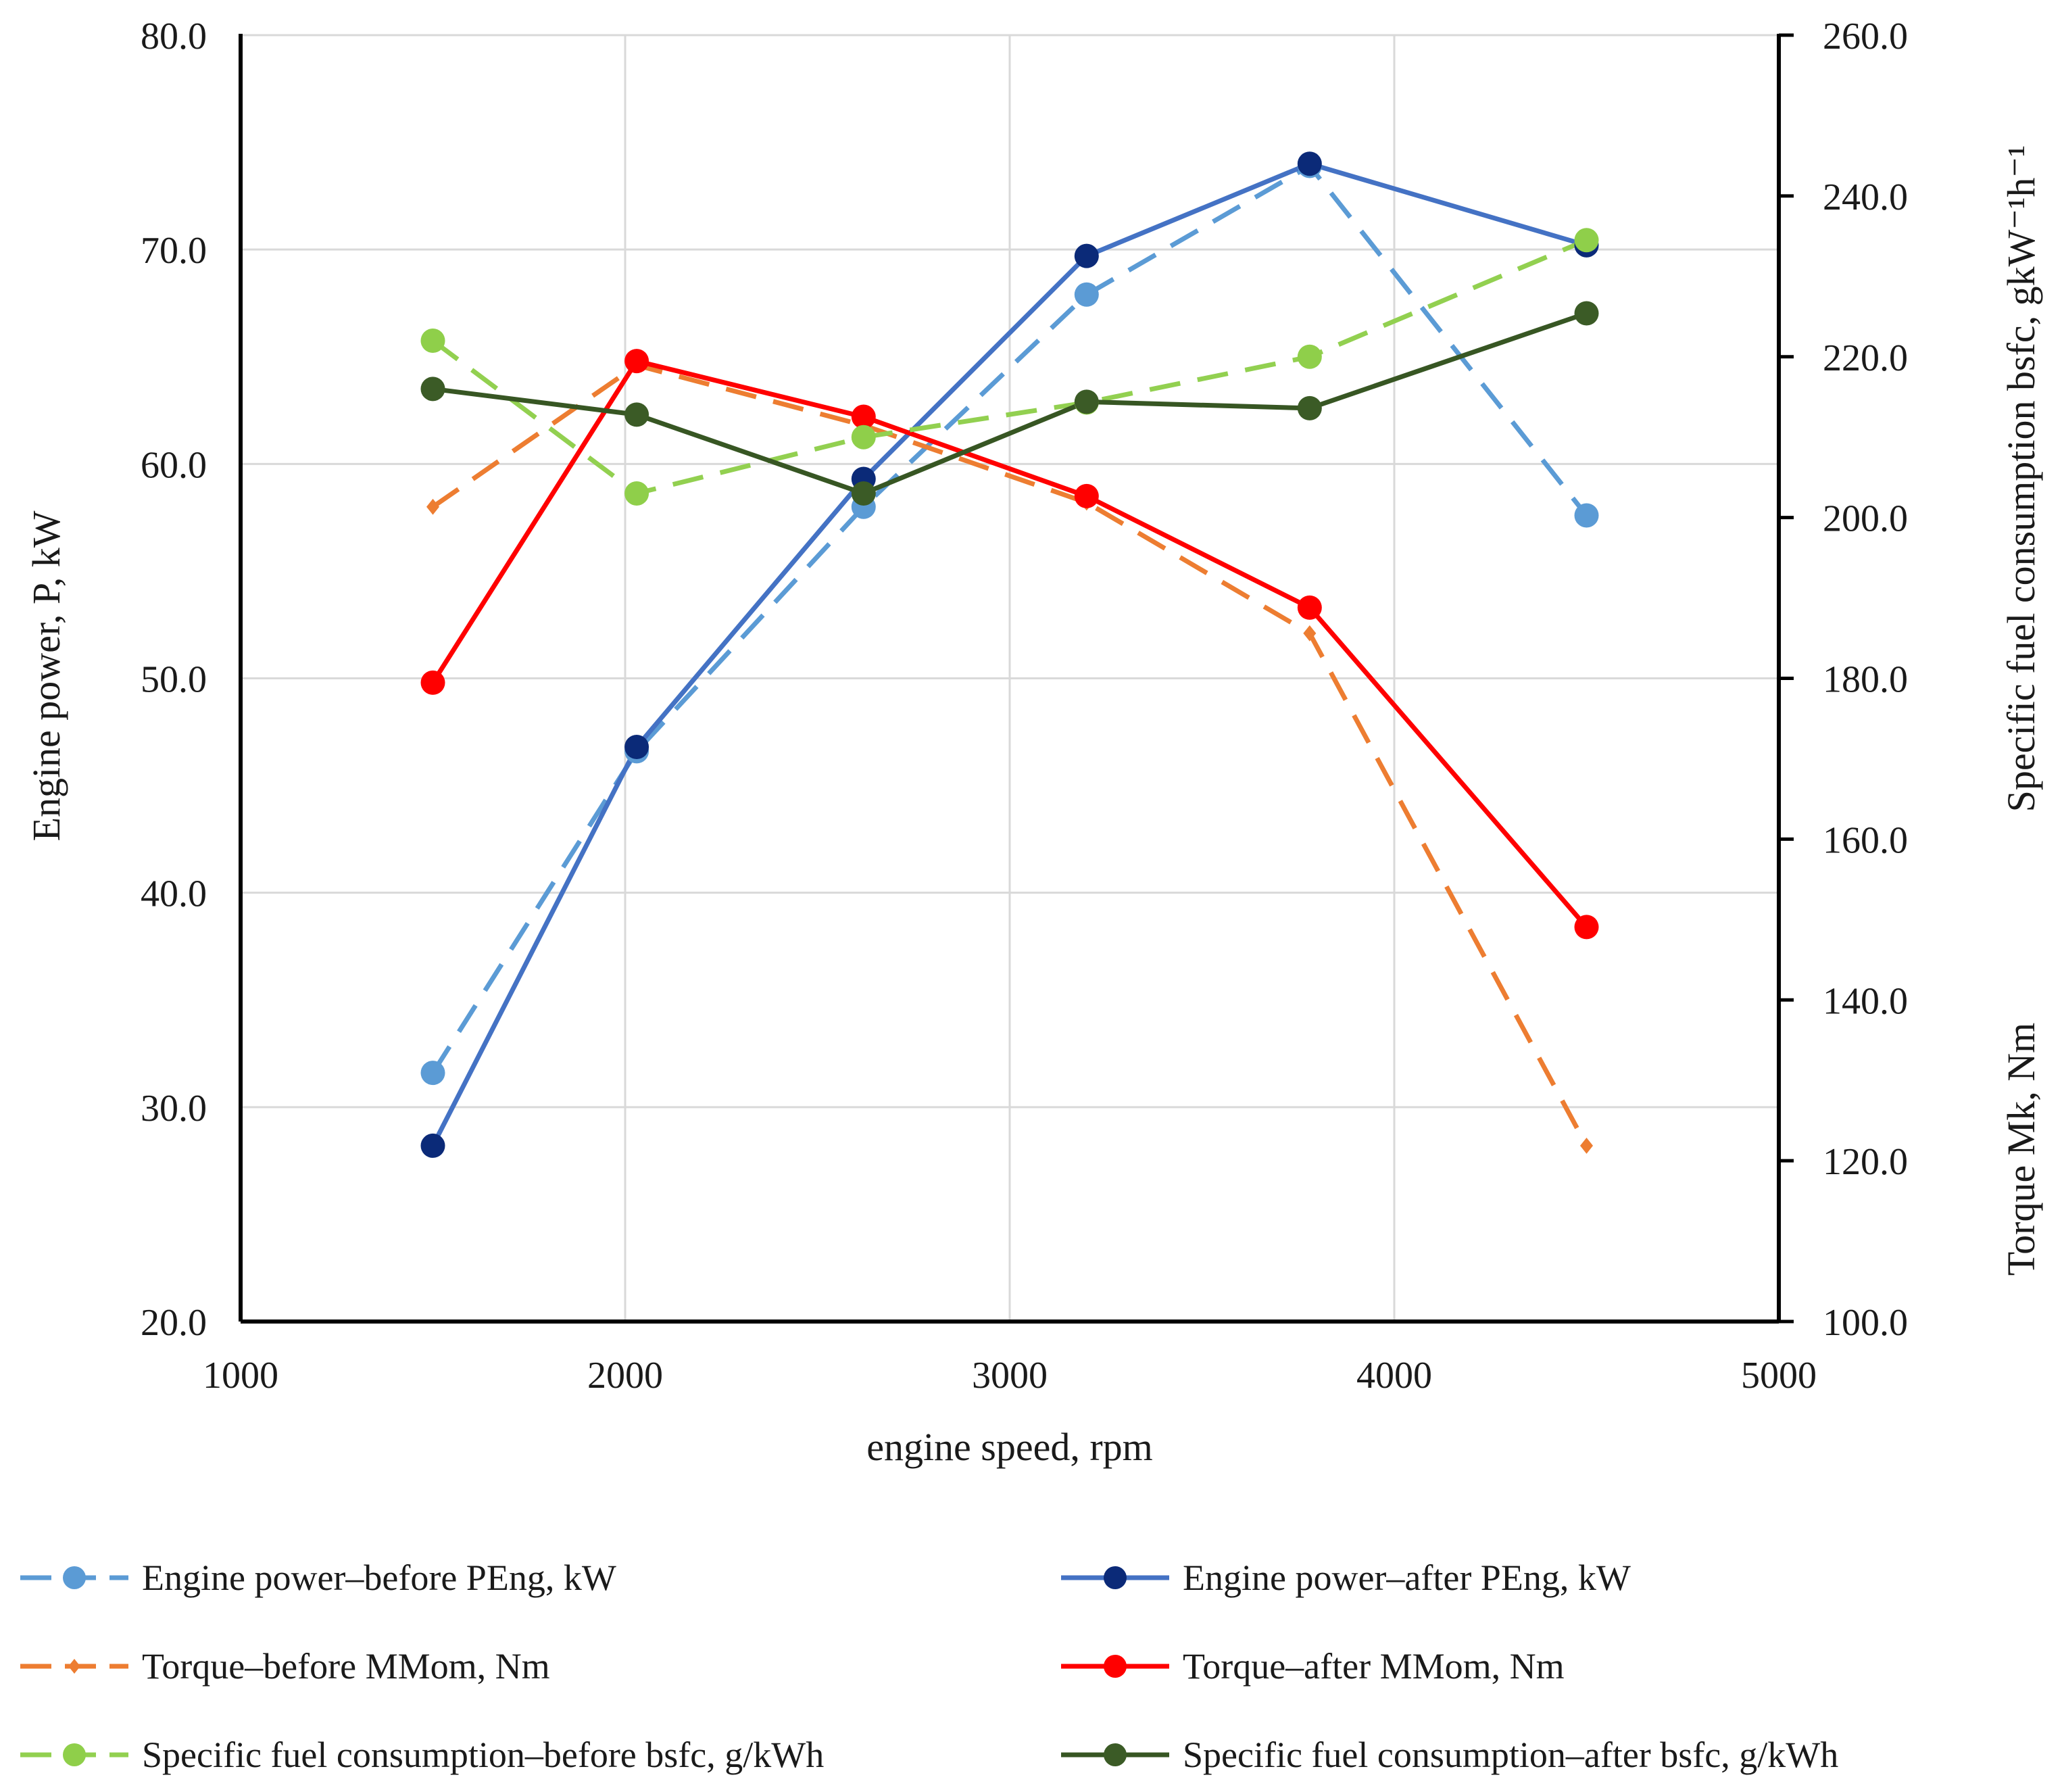  Describe the element at coordinates (1865, 840) in the screenshot. I see `y-right-tick-label: 160.0` at that location.